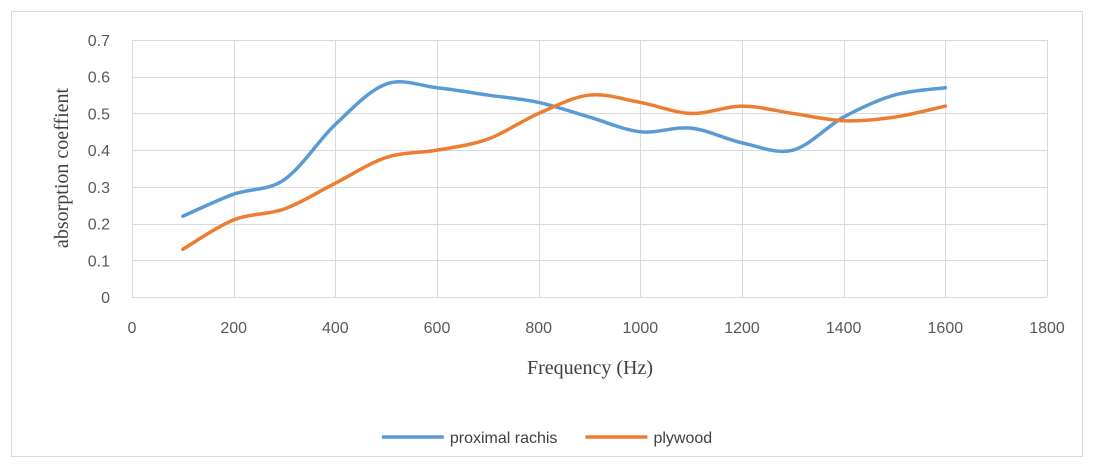 The height and width of the screenshot is (473, 1094). What do you see at coordinates (596, 328) in the screenshot?
I see `x-axis-tick-labels: 0 200 400 600 800 1000 1200 1400 1600 1800` at bounding box center [596, 328].